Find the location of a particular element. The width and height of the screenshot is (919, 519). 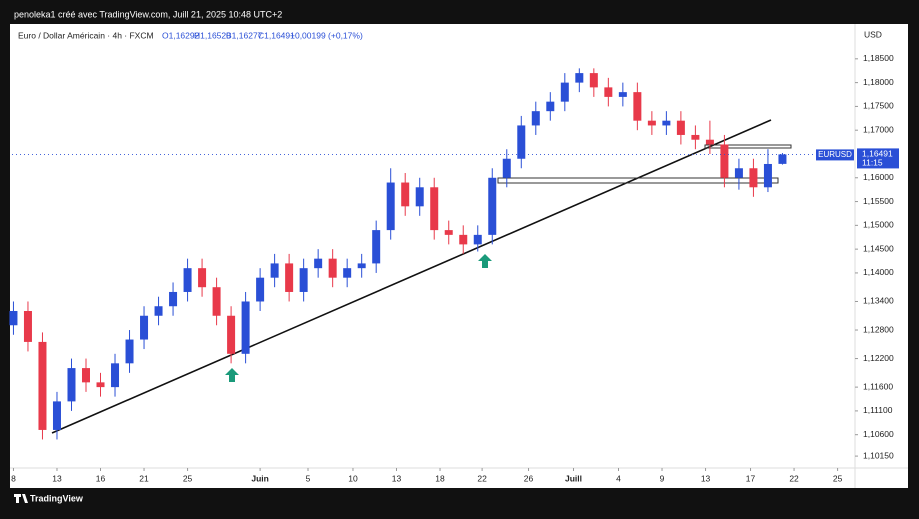

x-tick-label: 21 is located at coordinates (144, 478).